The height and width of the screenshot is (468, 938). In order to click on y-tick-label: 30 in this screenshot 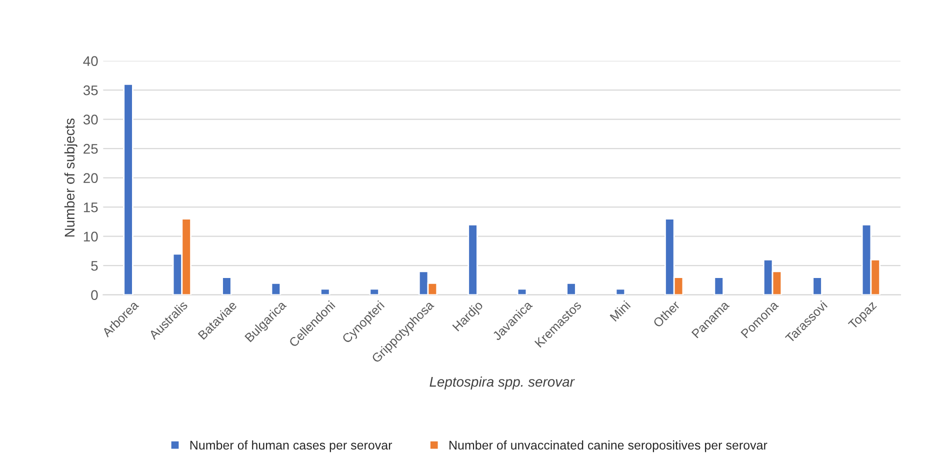, I will do `click(90, 119)`.